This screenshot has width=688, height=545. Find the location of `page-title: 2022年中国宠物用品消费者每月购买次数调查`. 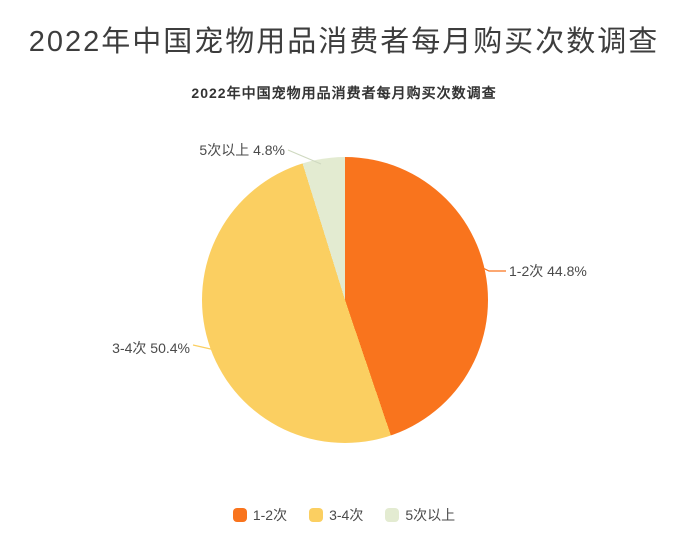

page-title: 2022年中国宠物用品消费者每月购买次数调查 is located at coordinates (344, 42).